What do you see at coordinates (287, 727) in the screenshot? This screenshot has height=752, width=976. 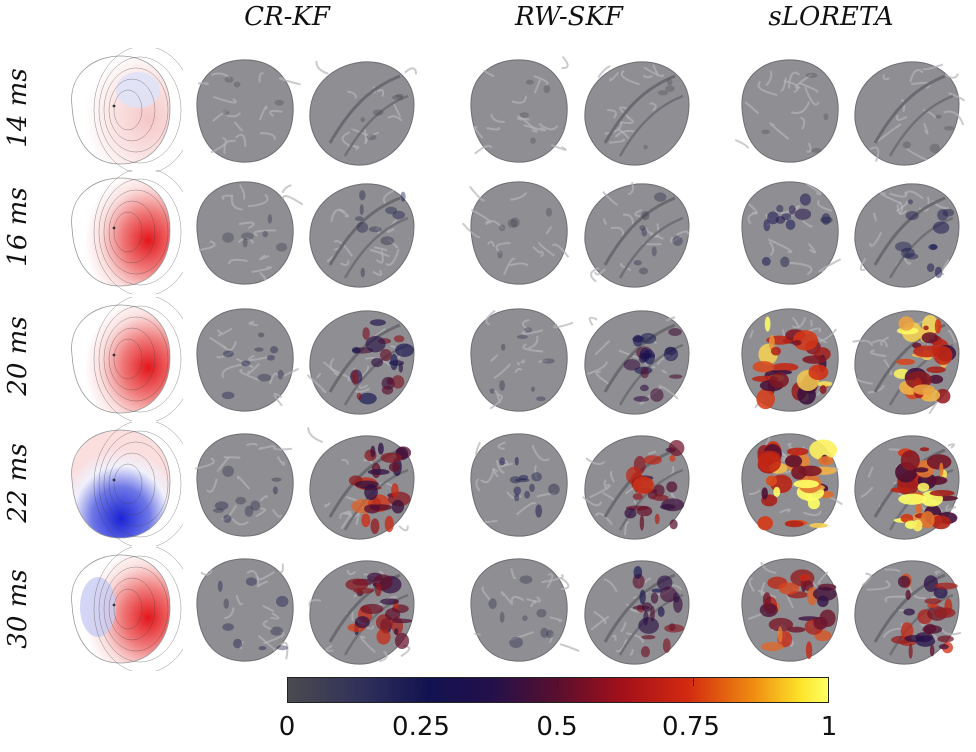 I see `colorbar-label-0: 0` at bounding box center [287, 727].